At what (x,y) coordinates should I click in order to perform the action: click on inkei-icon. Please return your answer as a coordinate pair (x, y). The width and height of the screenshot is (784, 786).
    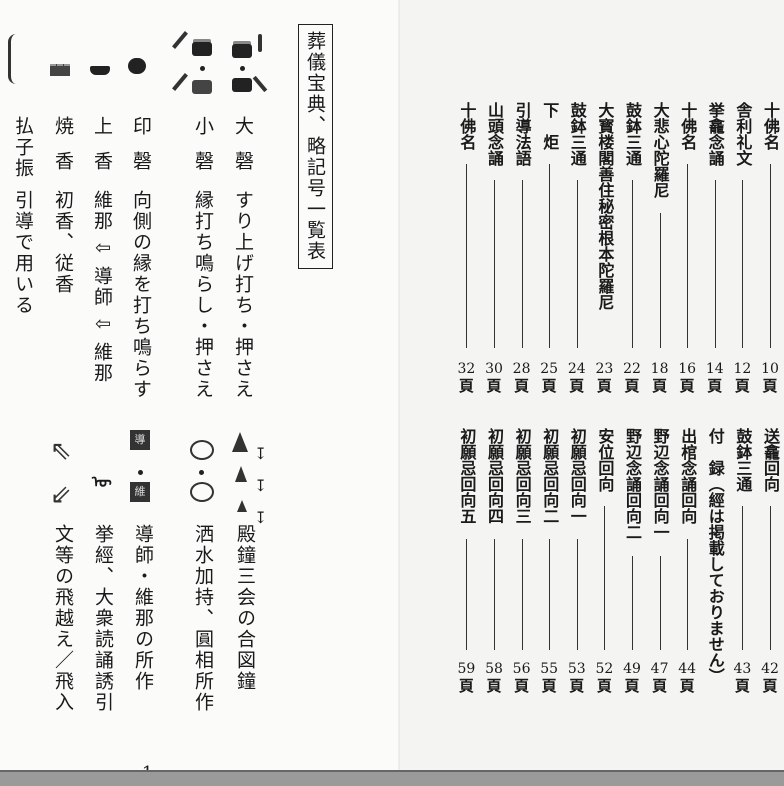
    Looking at the image, I should click on (137, 66).